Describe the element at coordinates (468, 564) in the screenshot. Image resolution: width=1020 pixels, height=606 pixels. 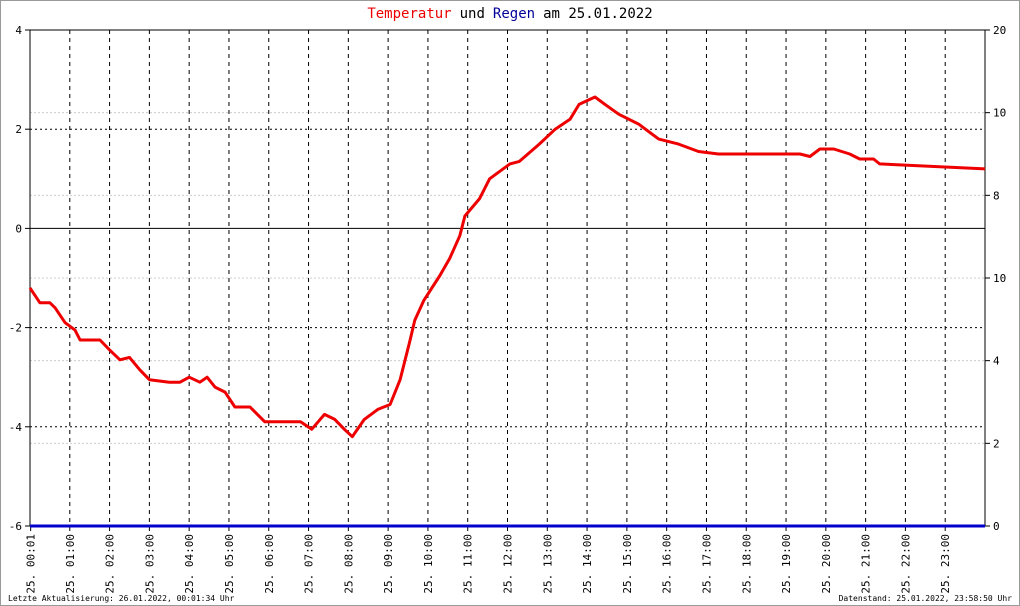
I see `x-tick-label: 25. 11:00` at that location.